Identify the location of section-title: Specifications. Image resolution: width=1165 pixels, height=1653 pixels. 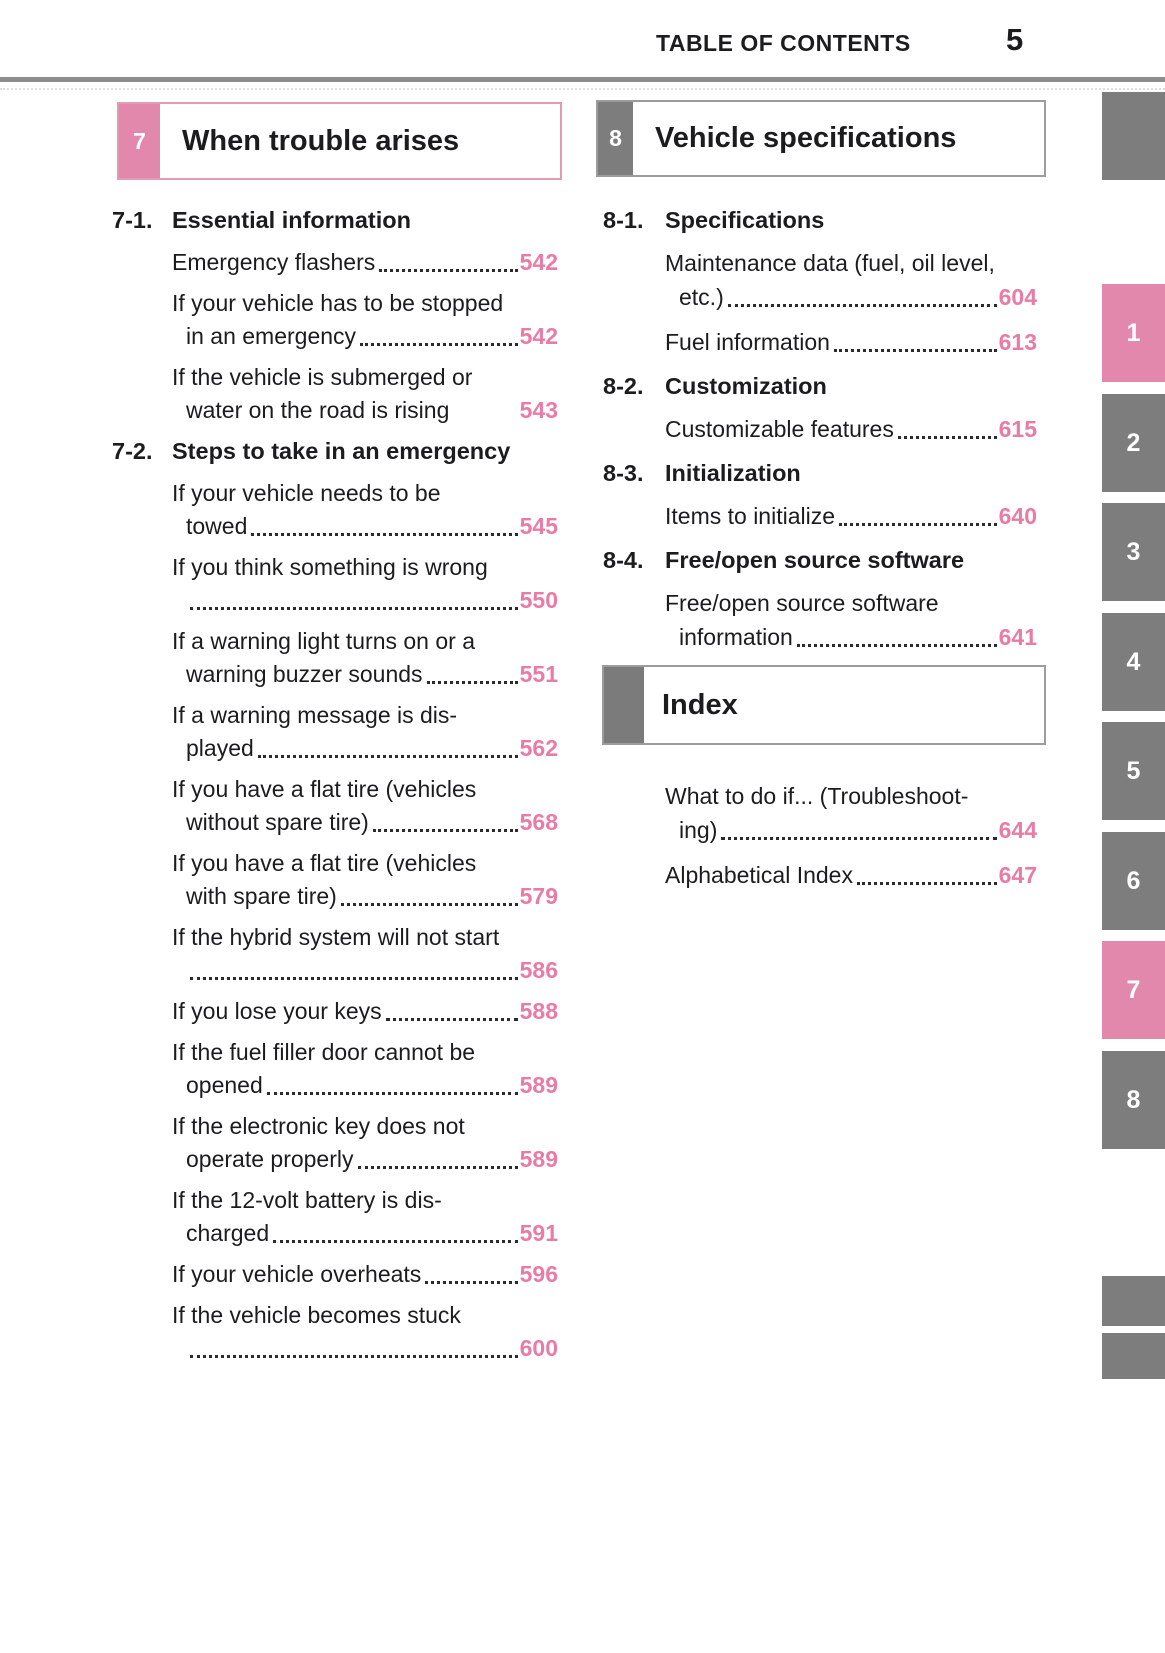
(745, 220).